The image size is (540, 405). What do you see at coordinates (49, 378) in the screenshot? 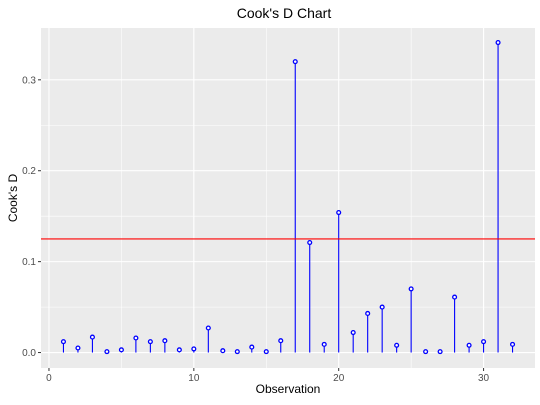
I see `x-tick-label: 0` at bounding box center [49, 378].